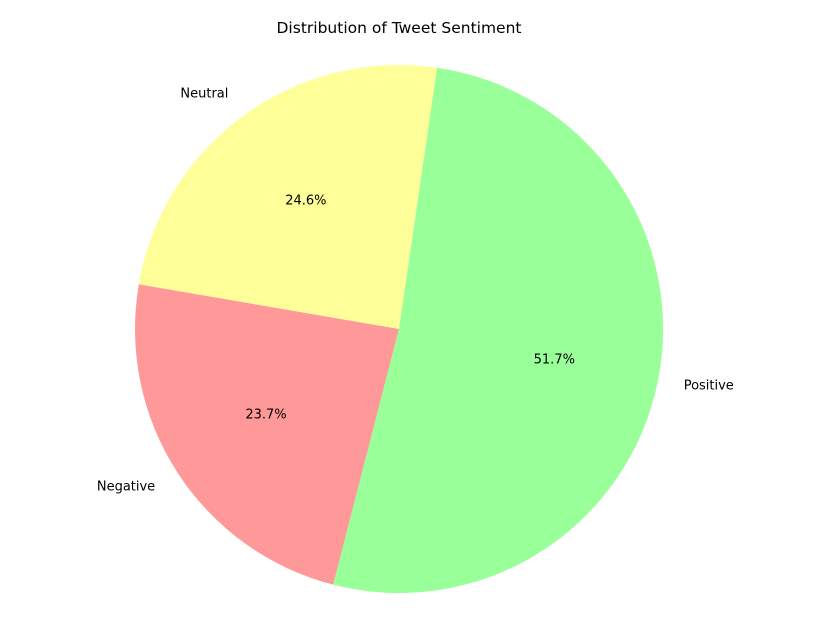 Image resolution: width=833 pixels, height=620 pixels. What do you see at coordinates (126, 486) in the screenshot?
I see `slice-label-negative: Negative` at bounding box center [126, 486].